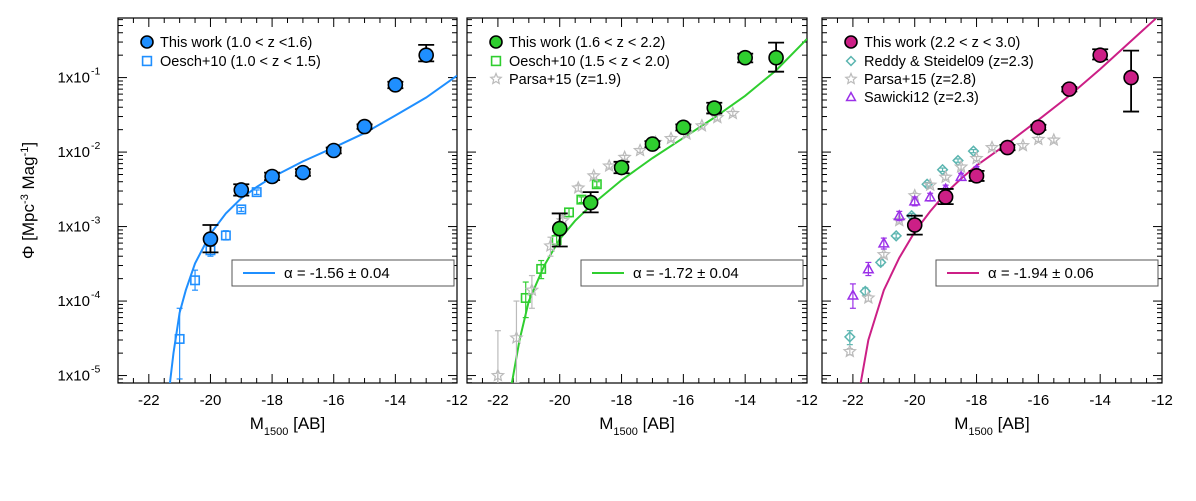 Image resolution: width=1196 pixels, height=501 pixels. Describe the element at coordinates (684, 400) in the screenshot. I see `x-tick-label: -16` at that location.